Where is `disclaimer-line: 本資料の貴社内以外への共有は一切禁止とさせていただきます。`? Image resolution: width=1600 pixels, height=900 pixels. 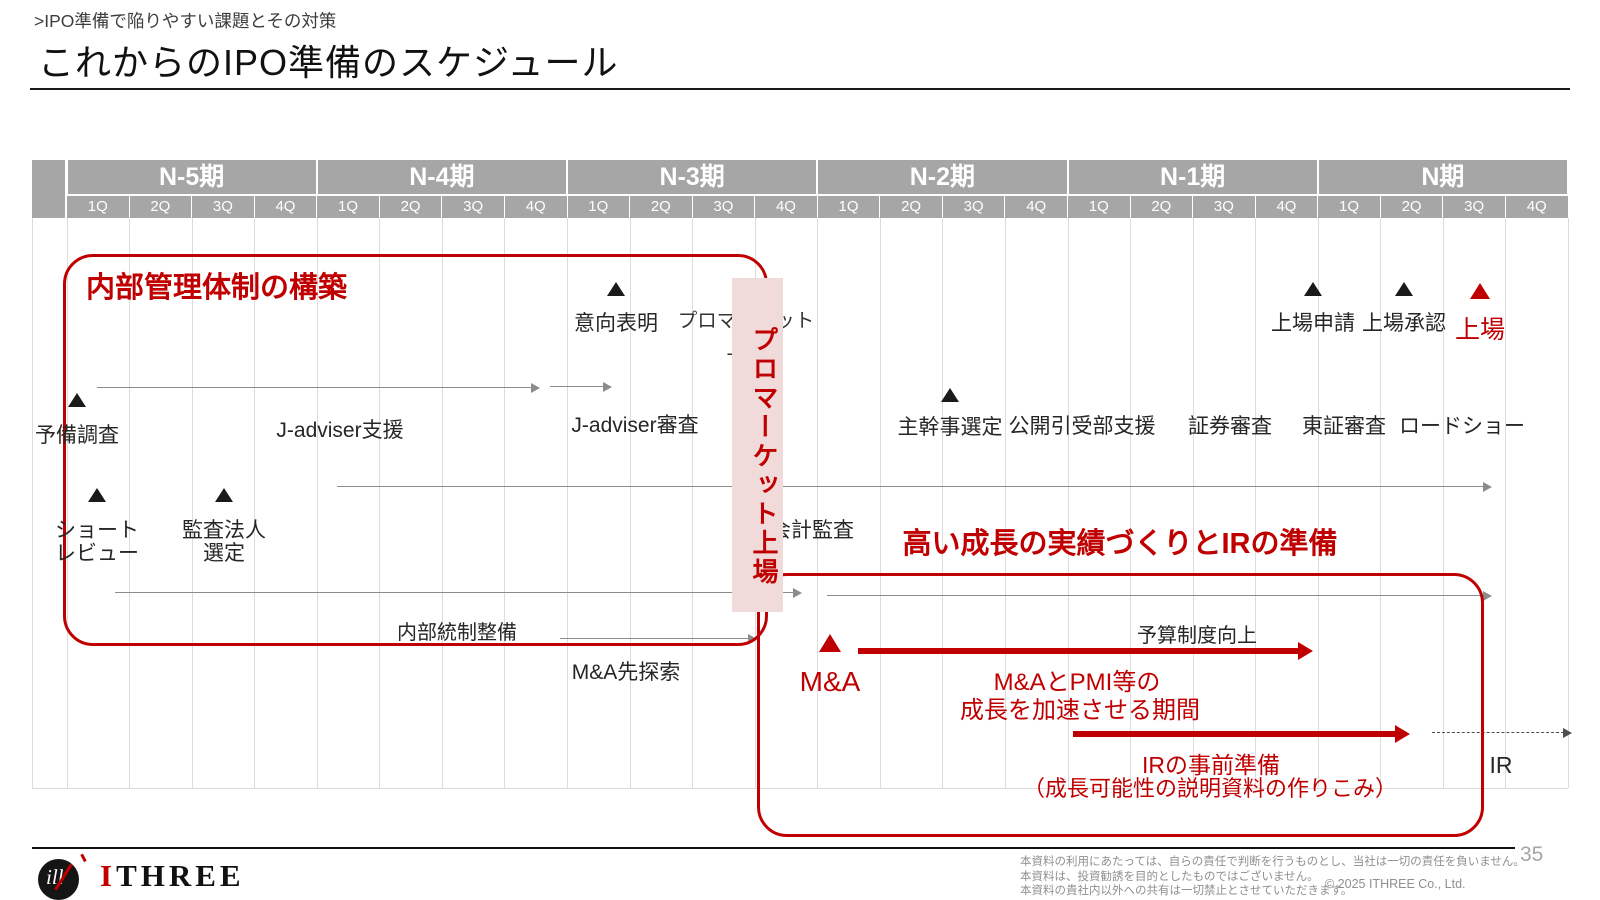
disclaimer-line: 本資料の貴社内以外への共有は一切禁止とさせていただきます。 is located at coordinates (1186, 891).